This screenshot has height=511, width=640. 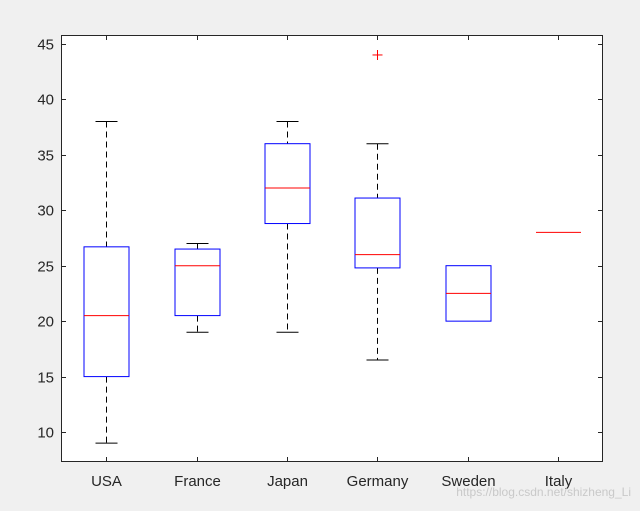 I want to click on y-tick-label: 20, so click(x=45, y=322).